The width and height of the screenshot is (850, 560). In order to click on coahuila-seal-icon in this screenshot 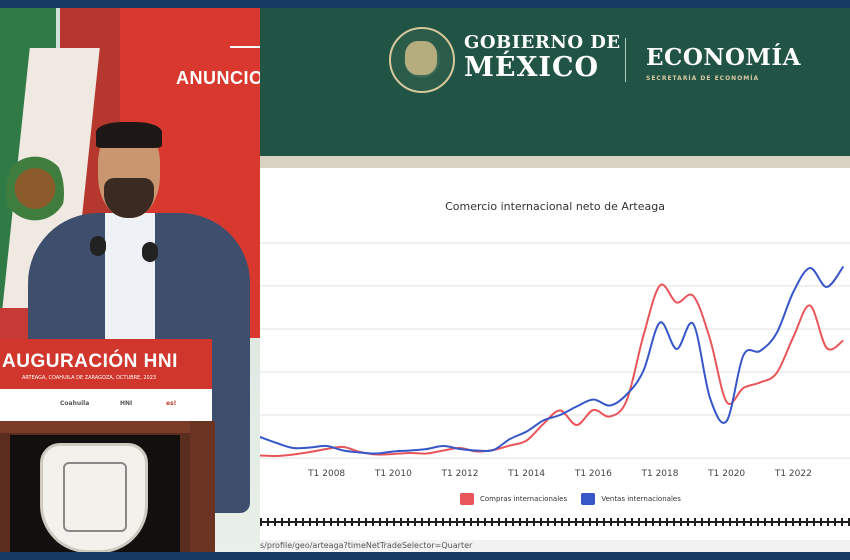, I will do `click(94, 497)`.